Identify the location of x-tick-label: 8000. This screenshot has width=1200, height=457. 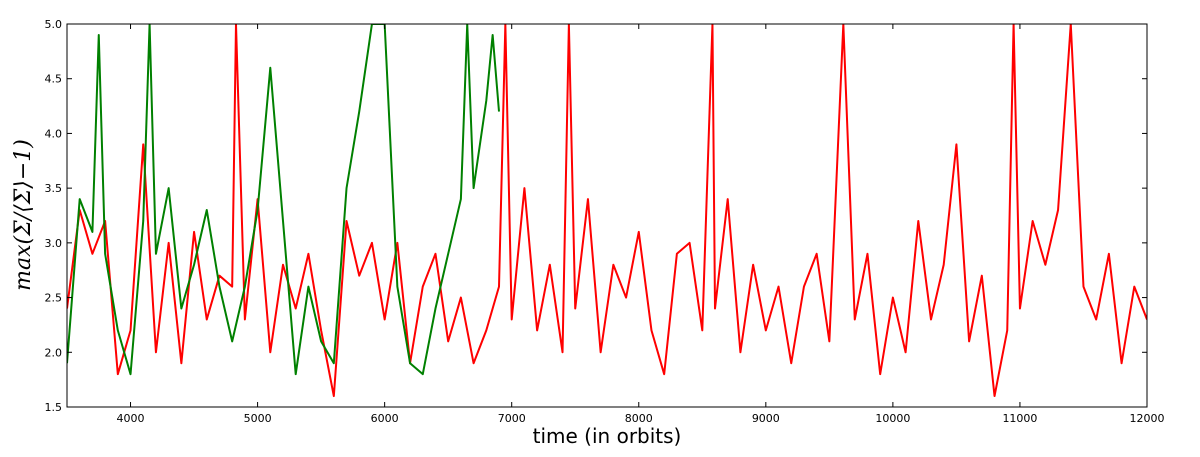
(639, 418).